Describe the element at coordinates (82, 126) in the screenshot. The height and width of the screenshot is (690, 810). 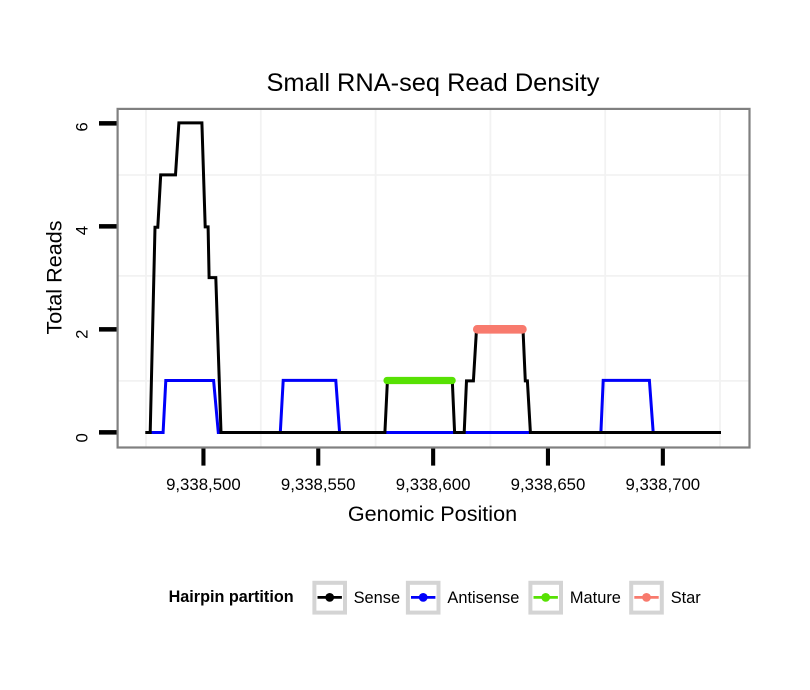
I see `svg-text: 6` at that location.